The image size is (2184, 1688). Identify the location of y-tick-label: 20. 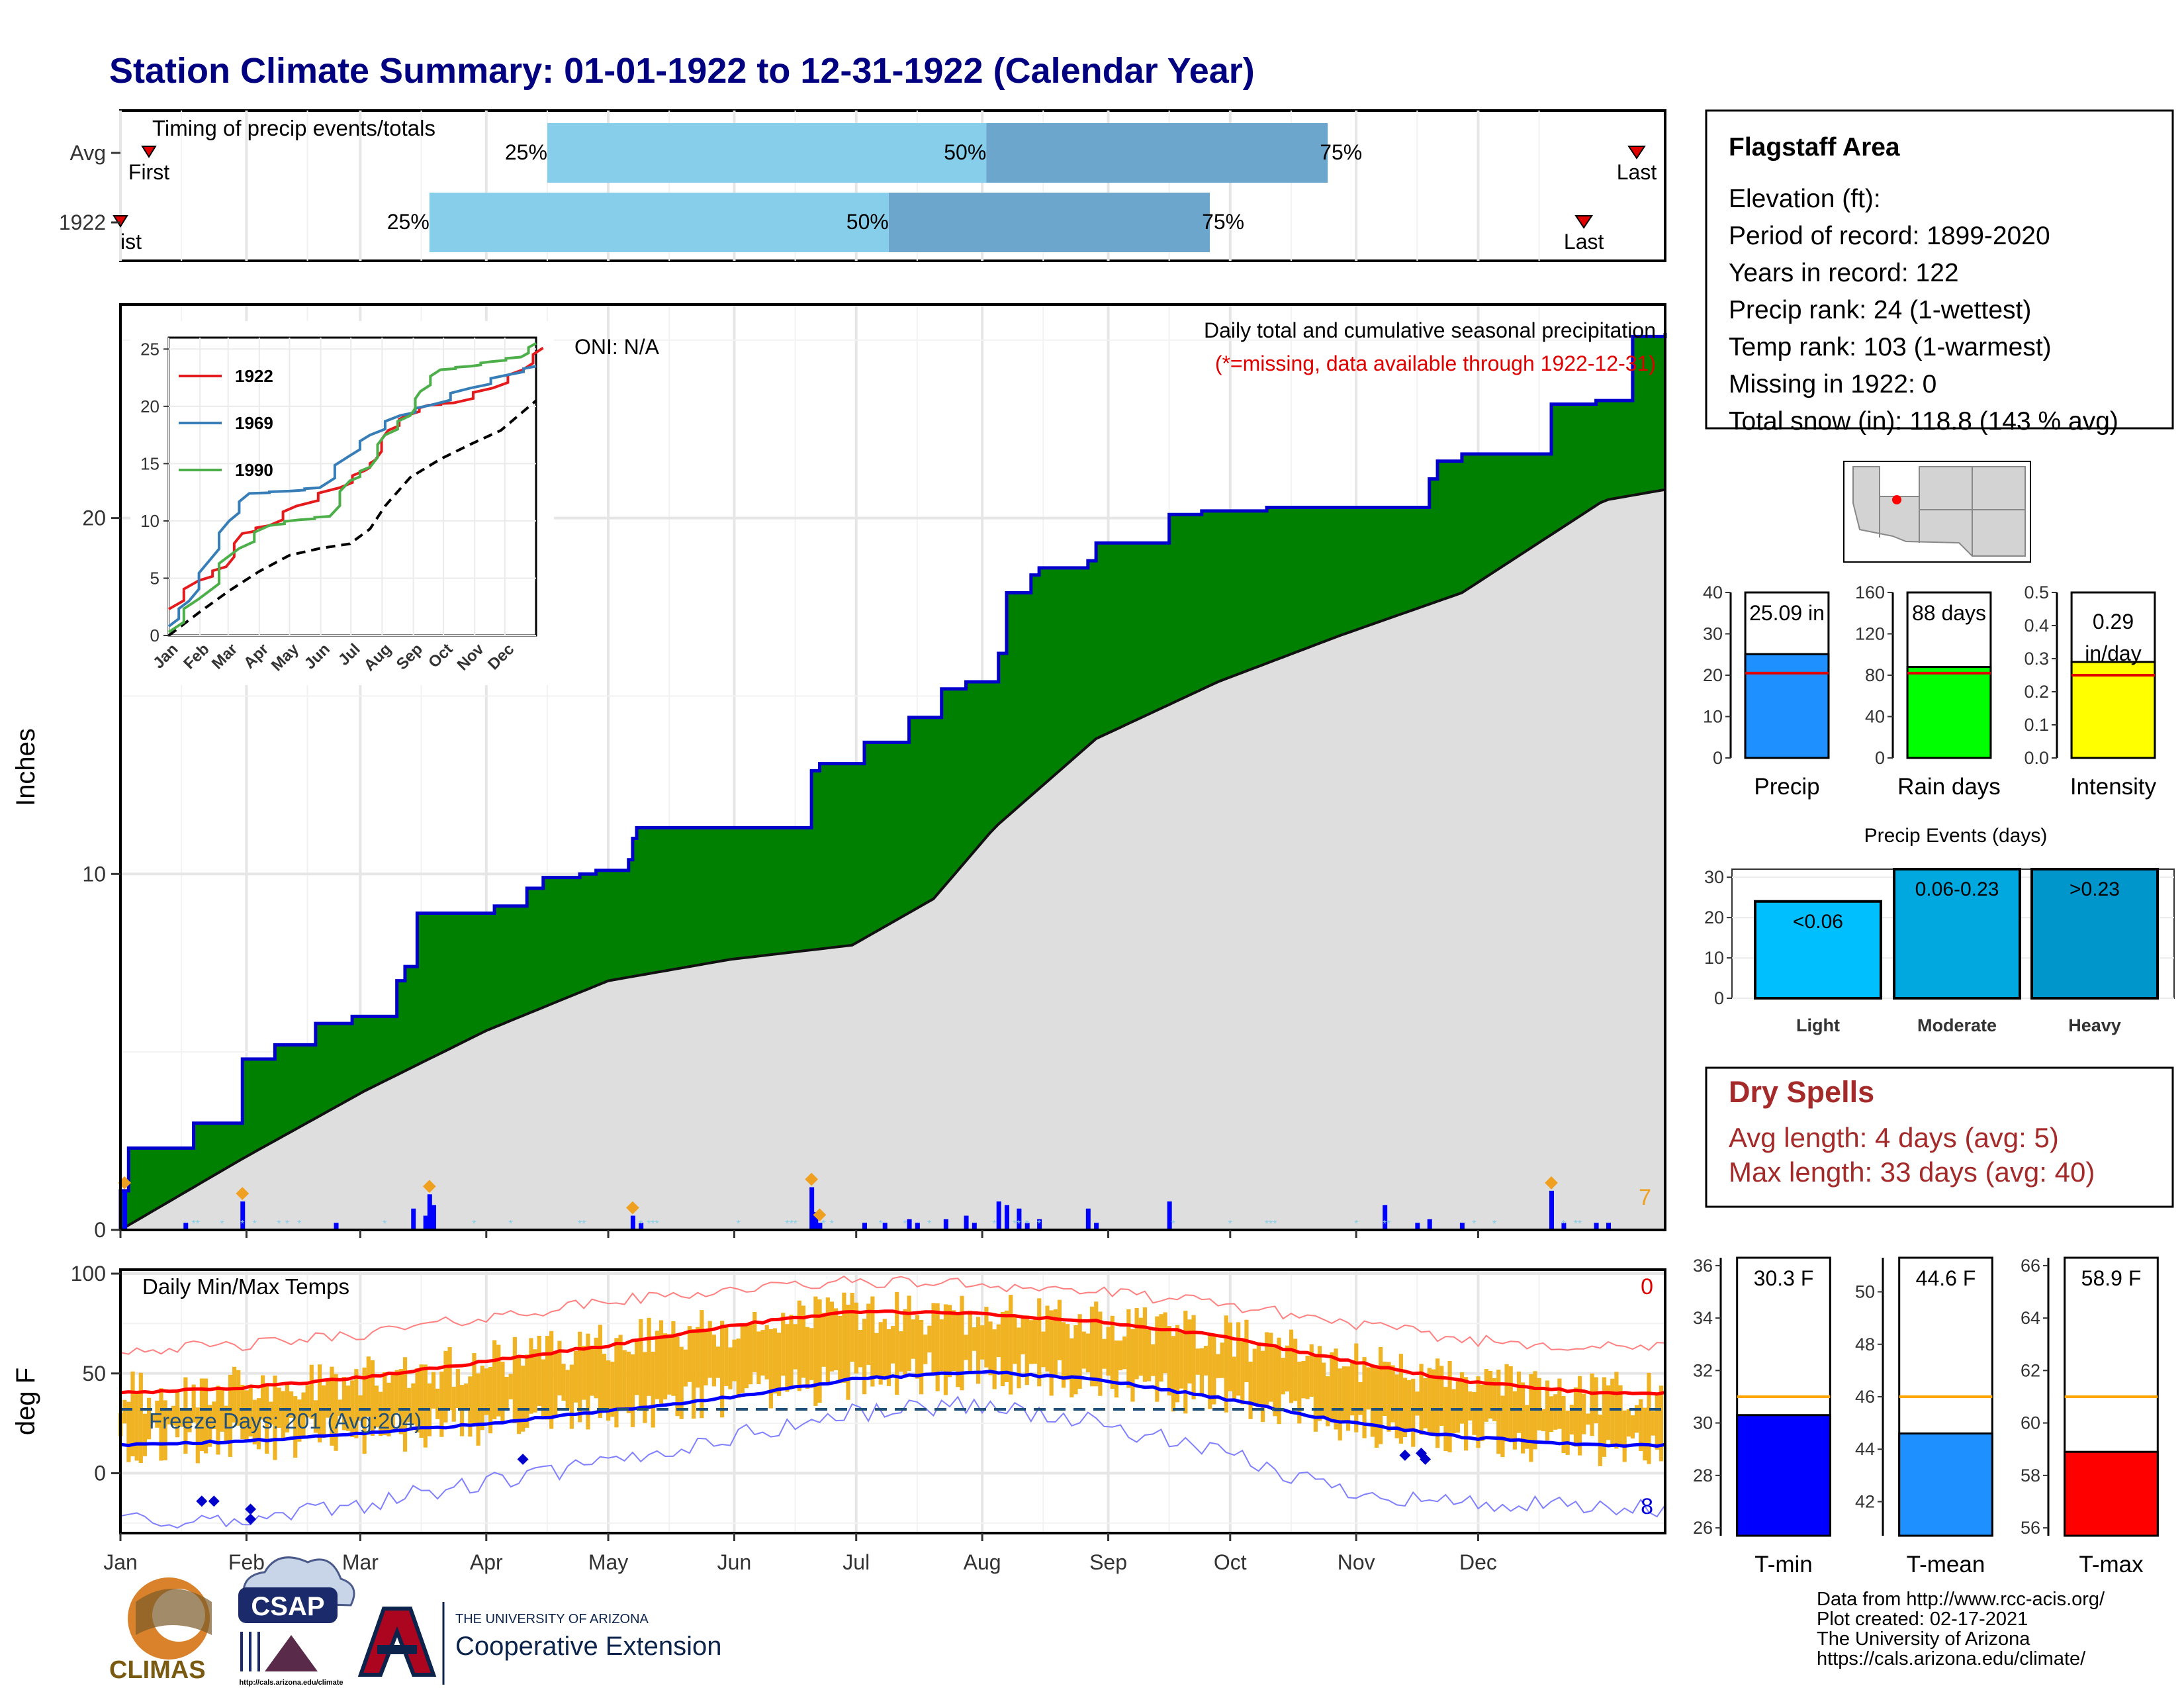
(1714, 917).